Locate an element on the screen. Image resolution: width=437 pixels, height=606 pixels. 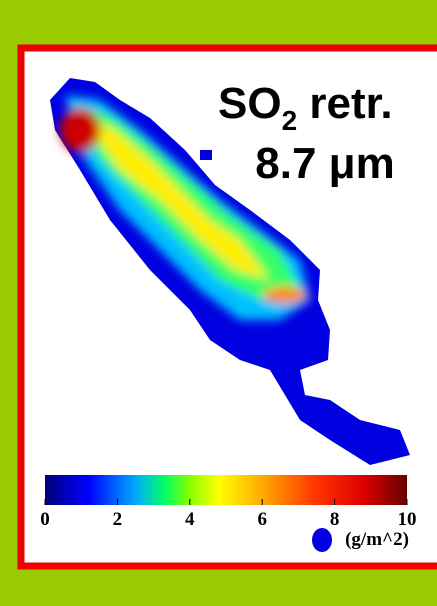
tick-label: 2 is located at coordinates (118, 519).